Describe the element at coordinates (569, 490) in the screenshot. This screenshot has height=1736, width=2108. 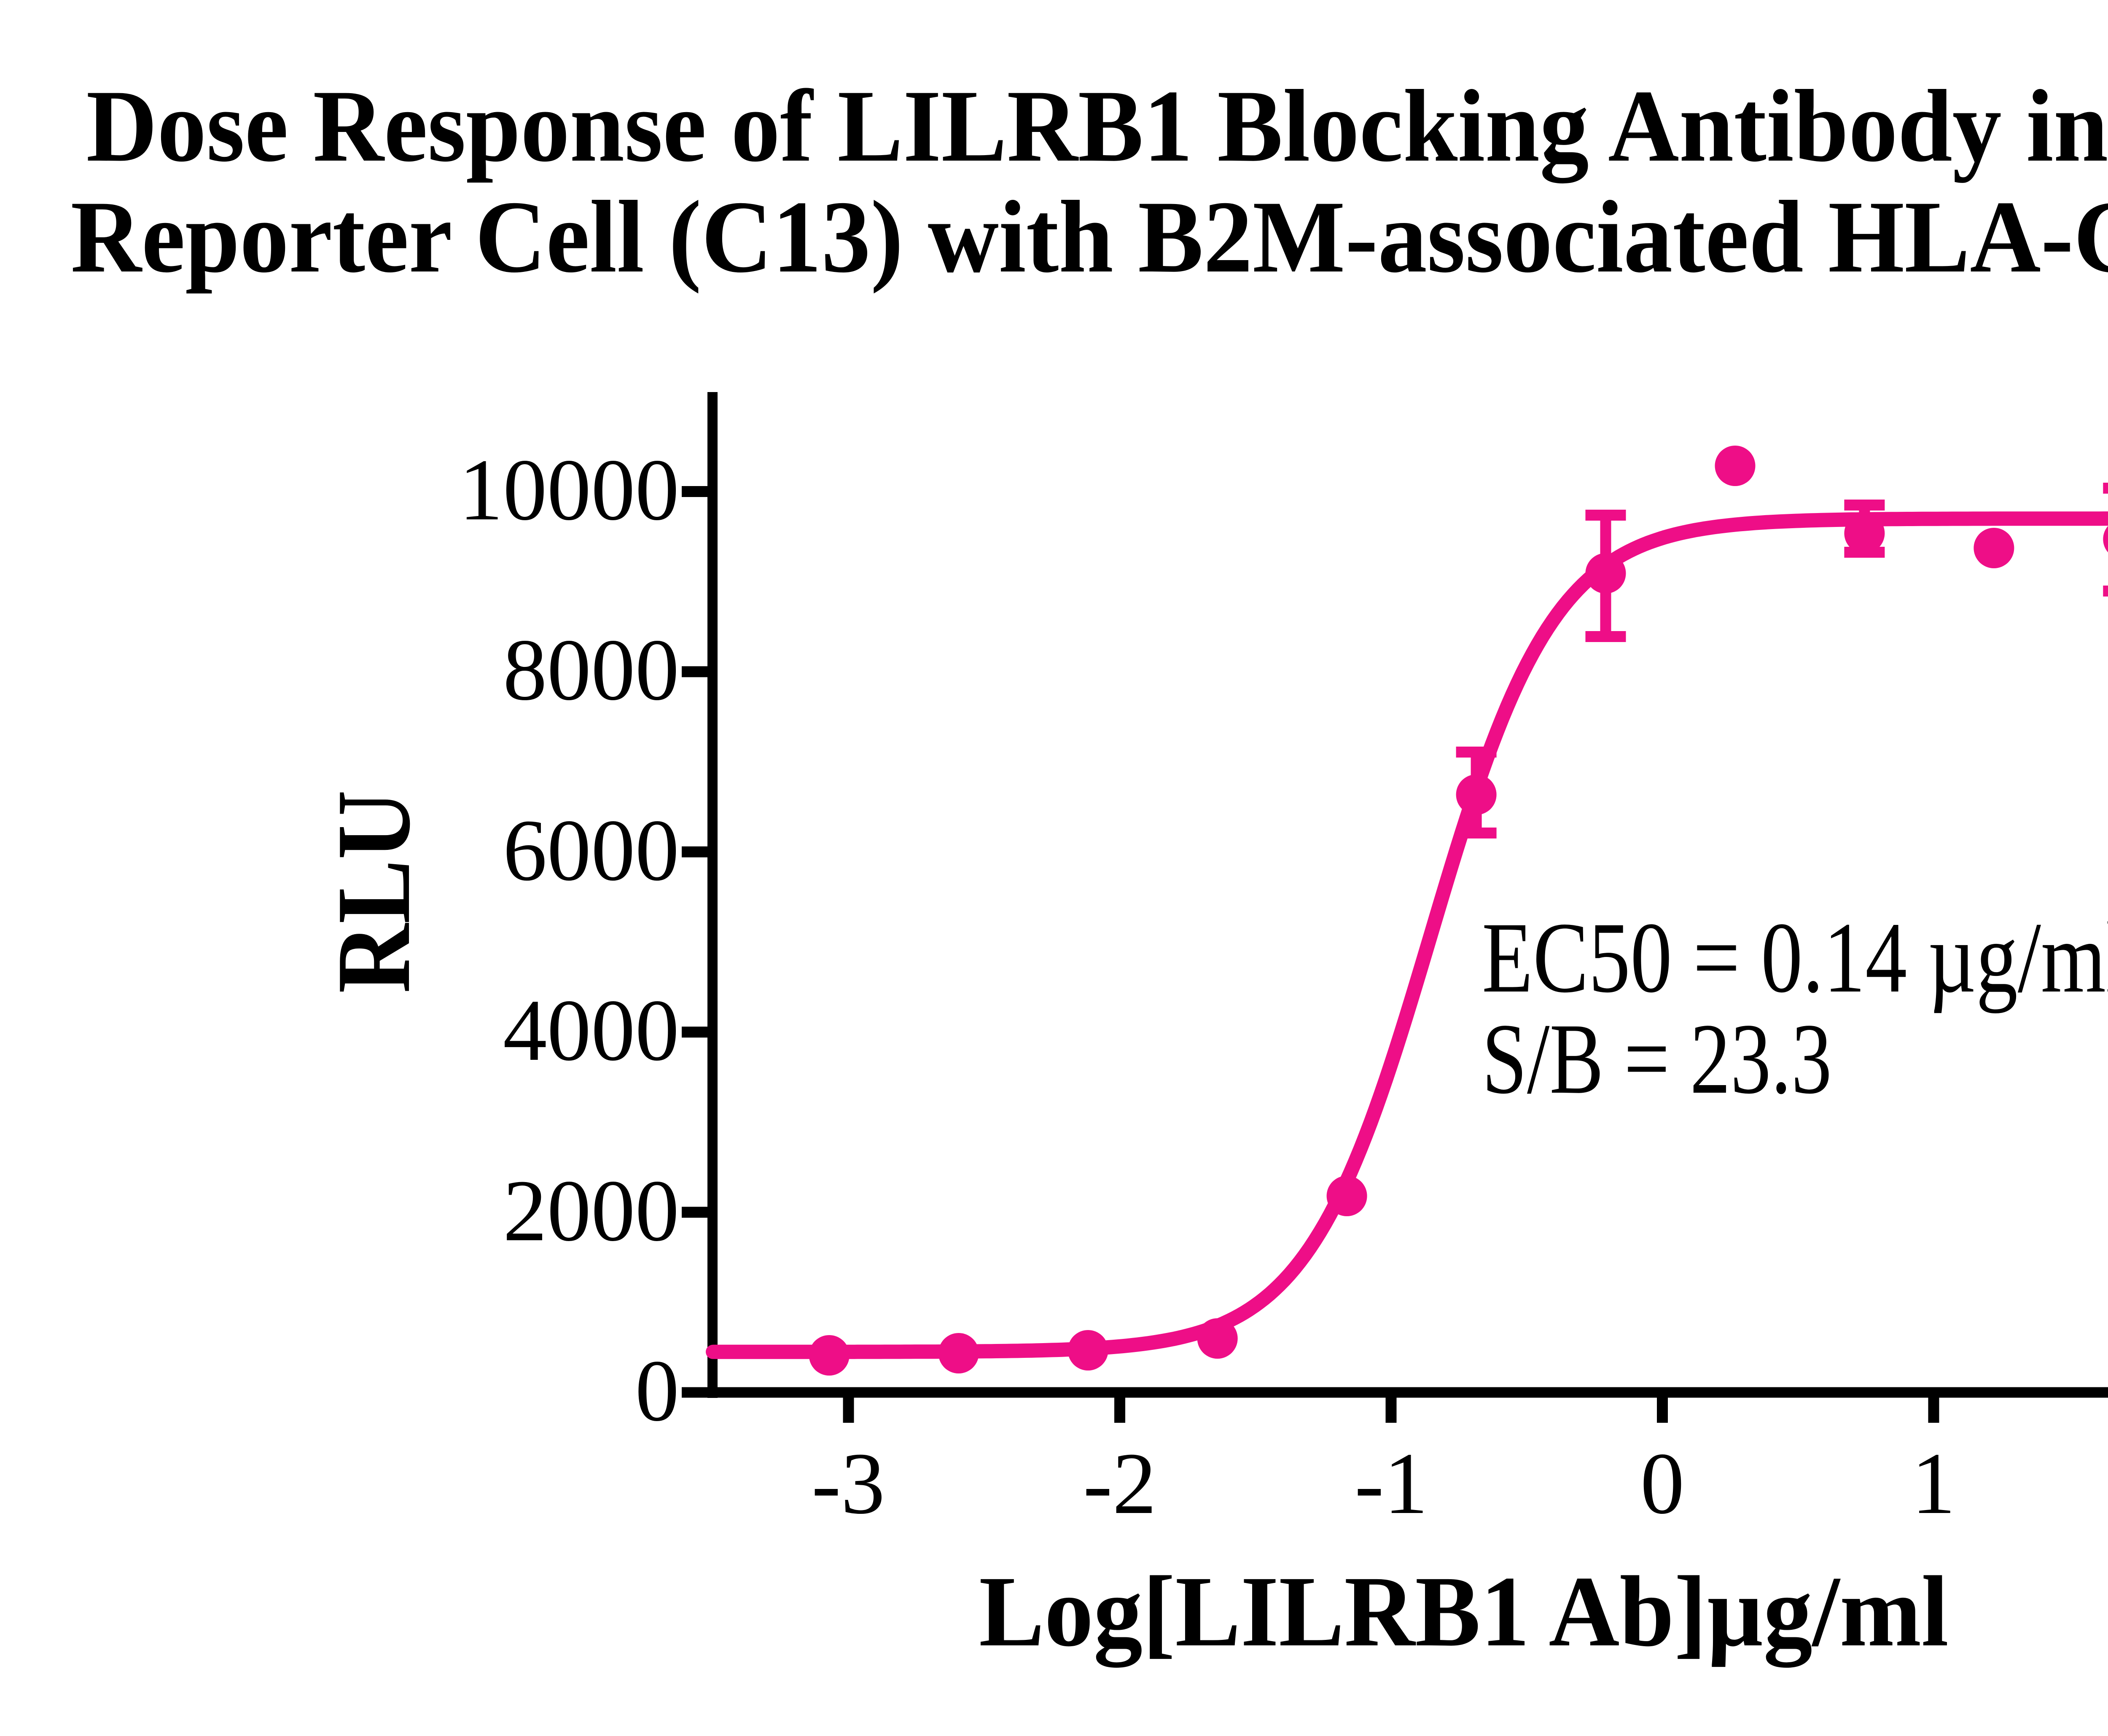
I see `svg-text: 10000` at that location.